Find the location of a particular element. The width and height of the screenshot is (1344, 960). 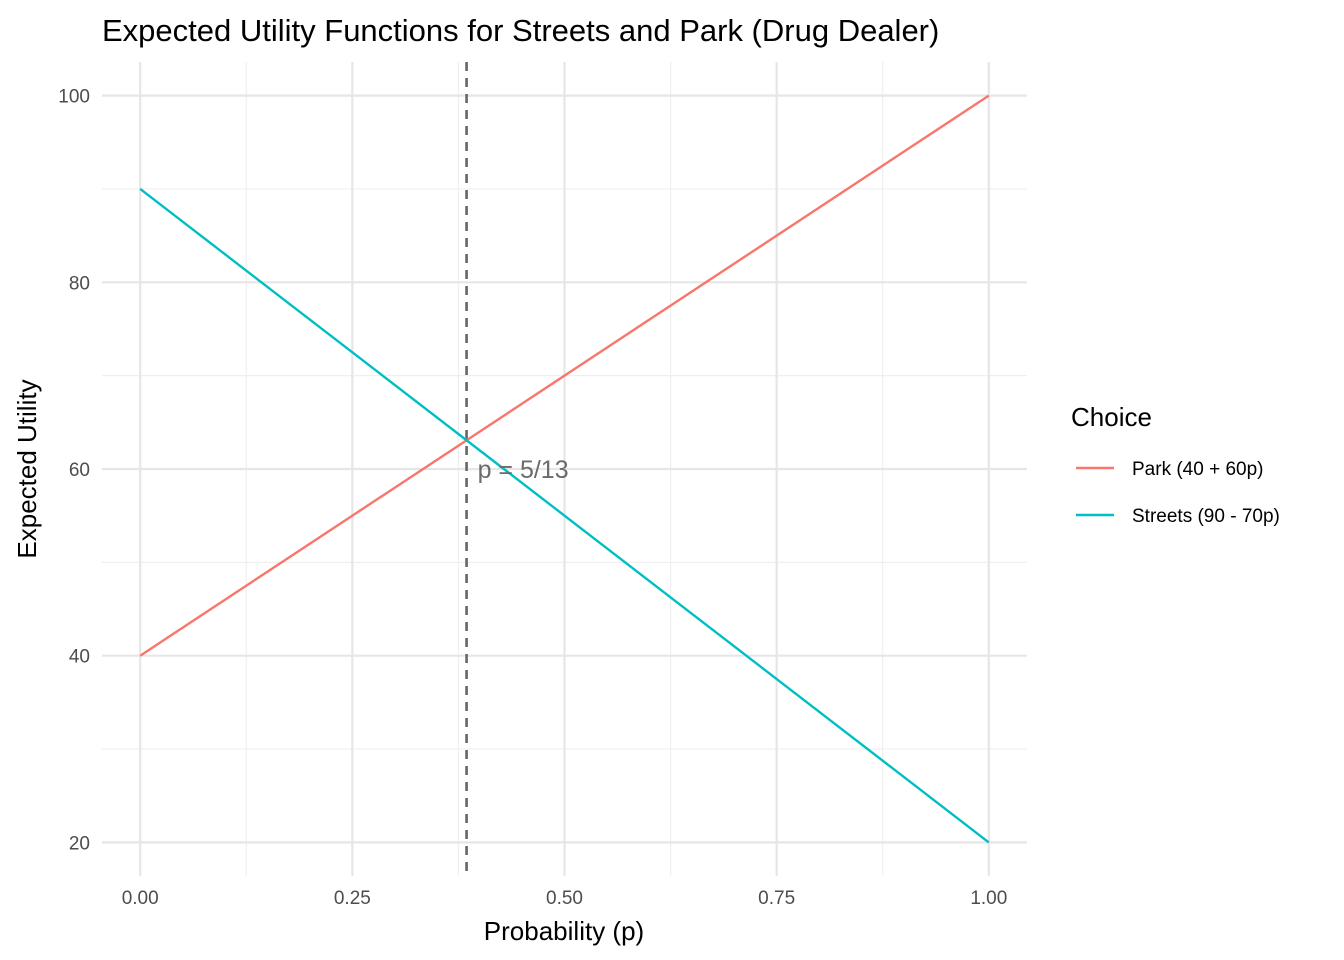

annotation-label: p = 5/13 is located at coordinates (523, 470).